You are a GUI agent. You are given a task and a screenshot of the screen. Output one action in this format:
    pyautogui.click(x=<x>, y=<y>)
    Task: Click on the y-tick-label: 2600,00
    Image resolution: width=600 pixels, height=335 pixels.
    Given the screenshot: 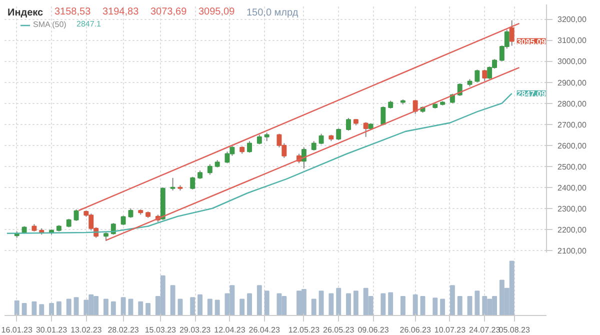 What is the action you would take?
    pyautogui.click(x=572, y=145)
    